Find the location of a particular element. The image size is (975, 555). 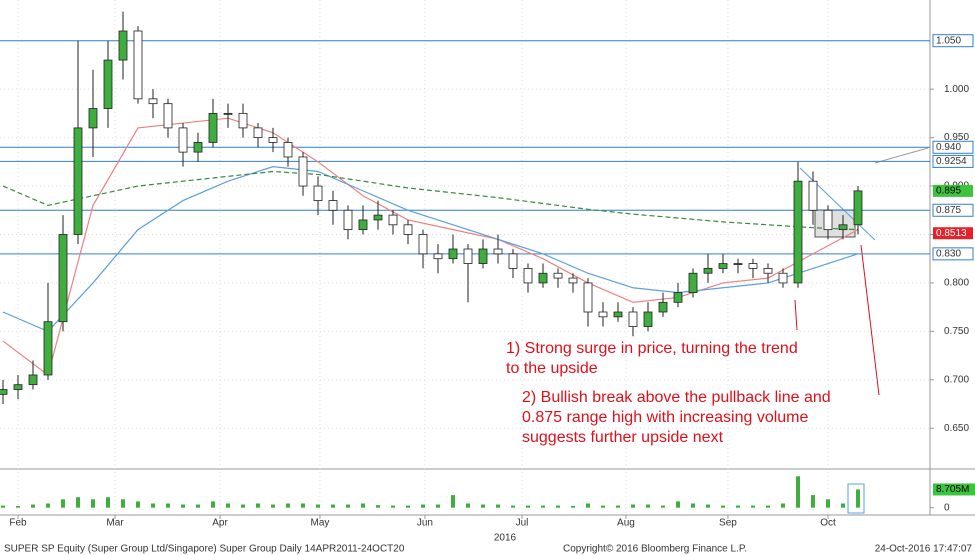

volume-last-label: 8.705M is located at coordinates (952, 489).